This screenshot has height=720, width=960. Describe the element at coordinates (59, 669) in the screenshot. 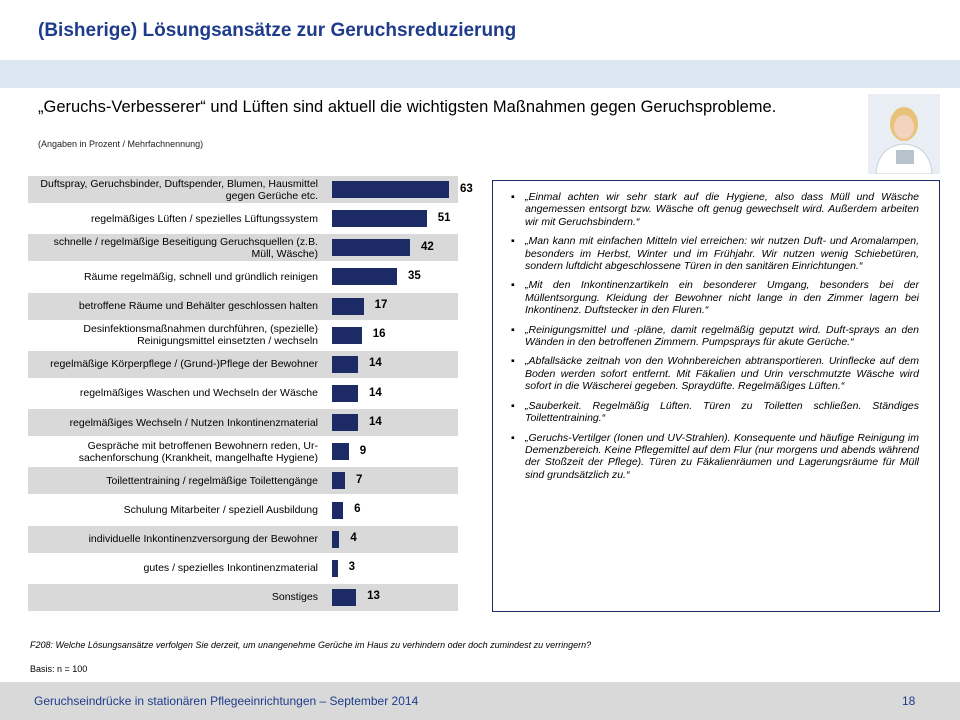

I see `basis: Basis: n = 100` at that location.